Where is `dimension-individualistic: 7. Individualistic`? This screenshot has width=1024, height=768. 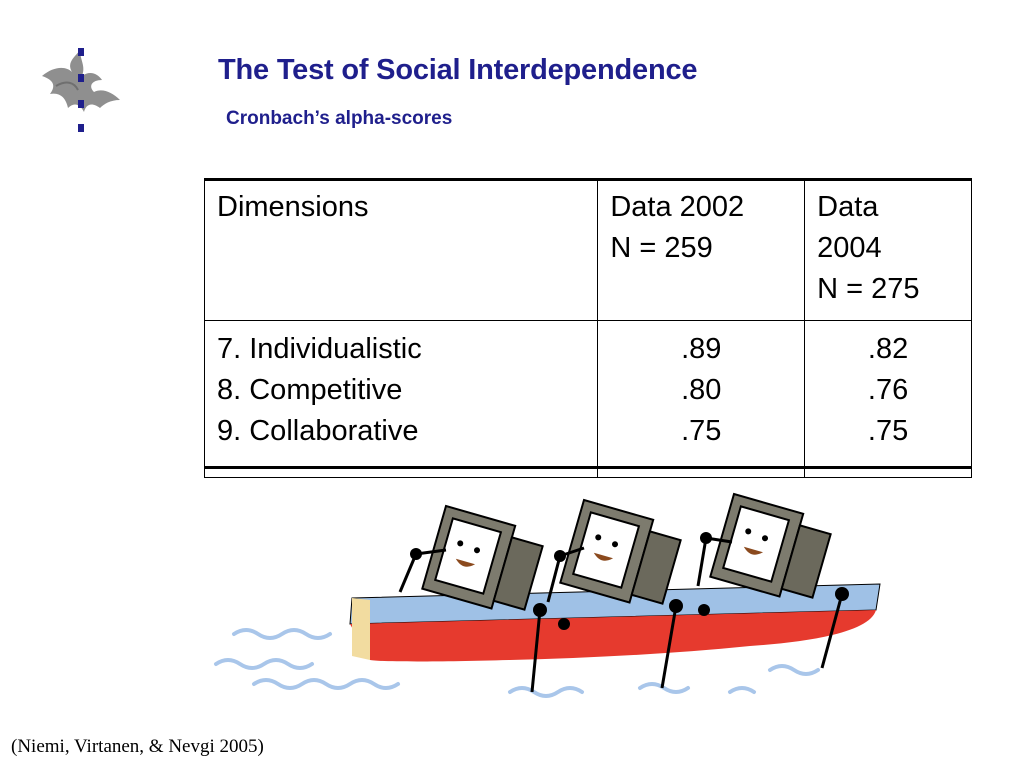 dimension-individualistic: 7. Individualistic is located at coordinates (319, 349).